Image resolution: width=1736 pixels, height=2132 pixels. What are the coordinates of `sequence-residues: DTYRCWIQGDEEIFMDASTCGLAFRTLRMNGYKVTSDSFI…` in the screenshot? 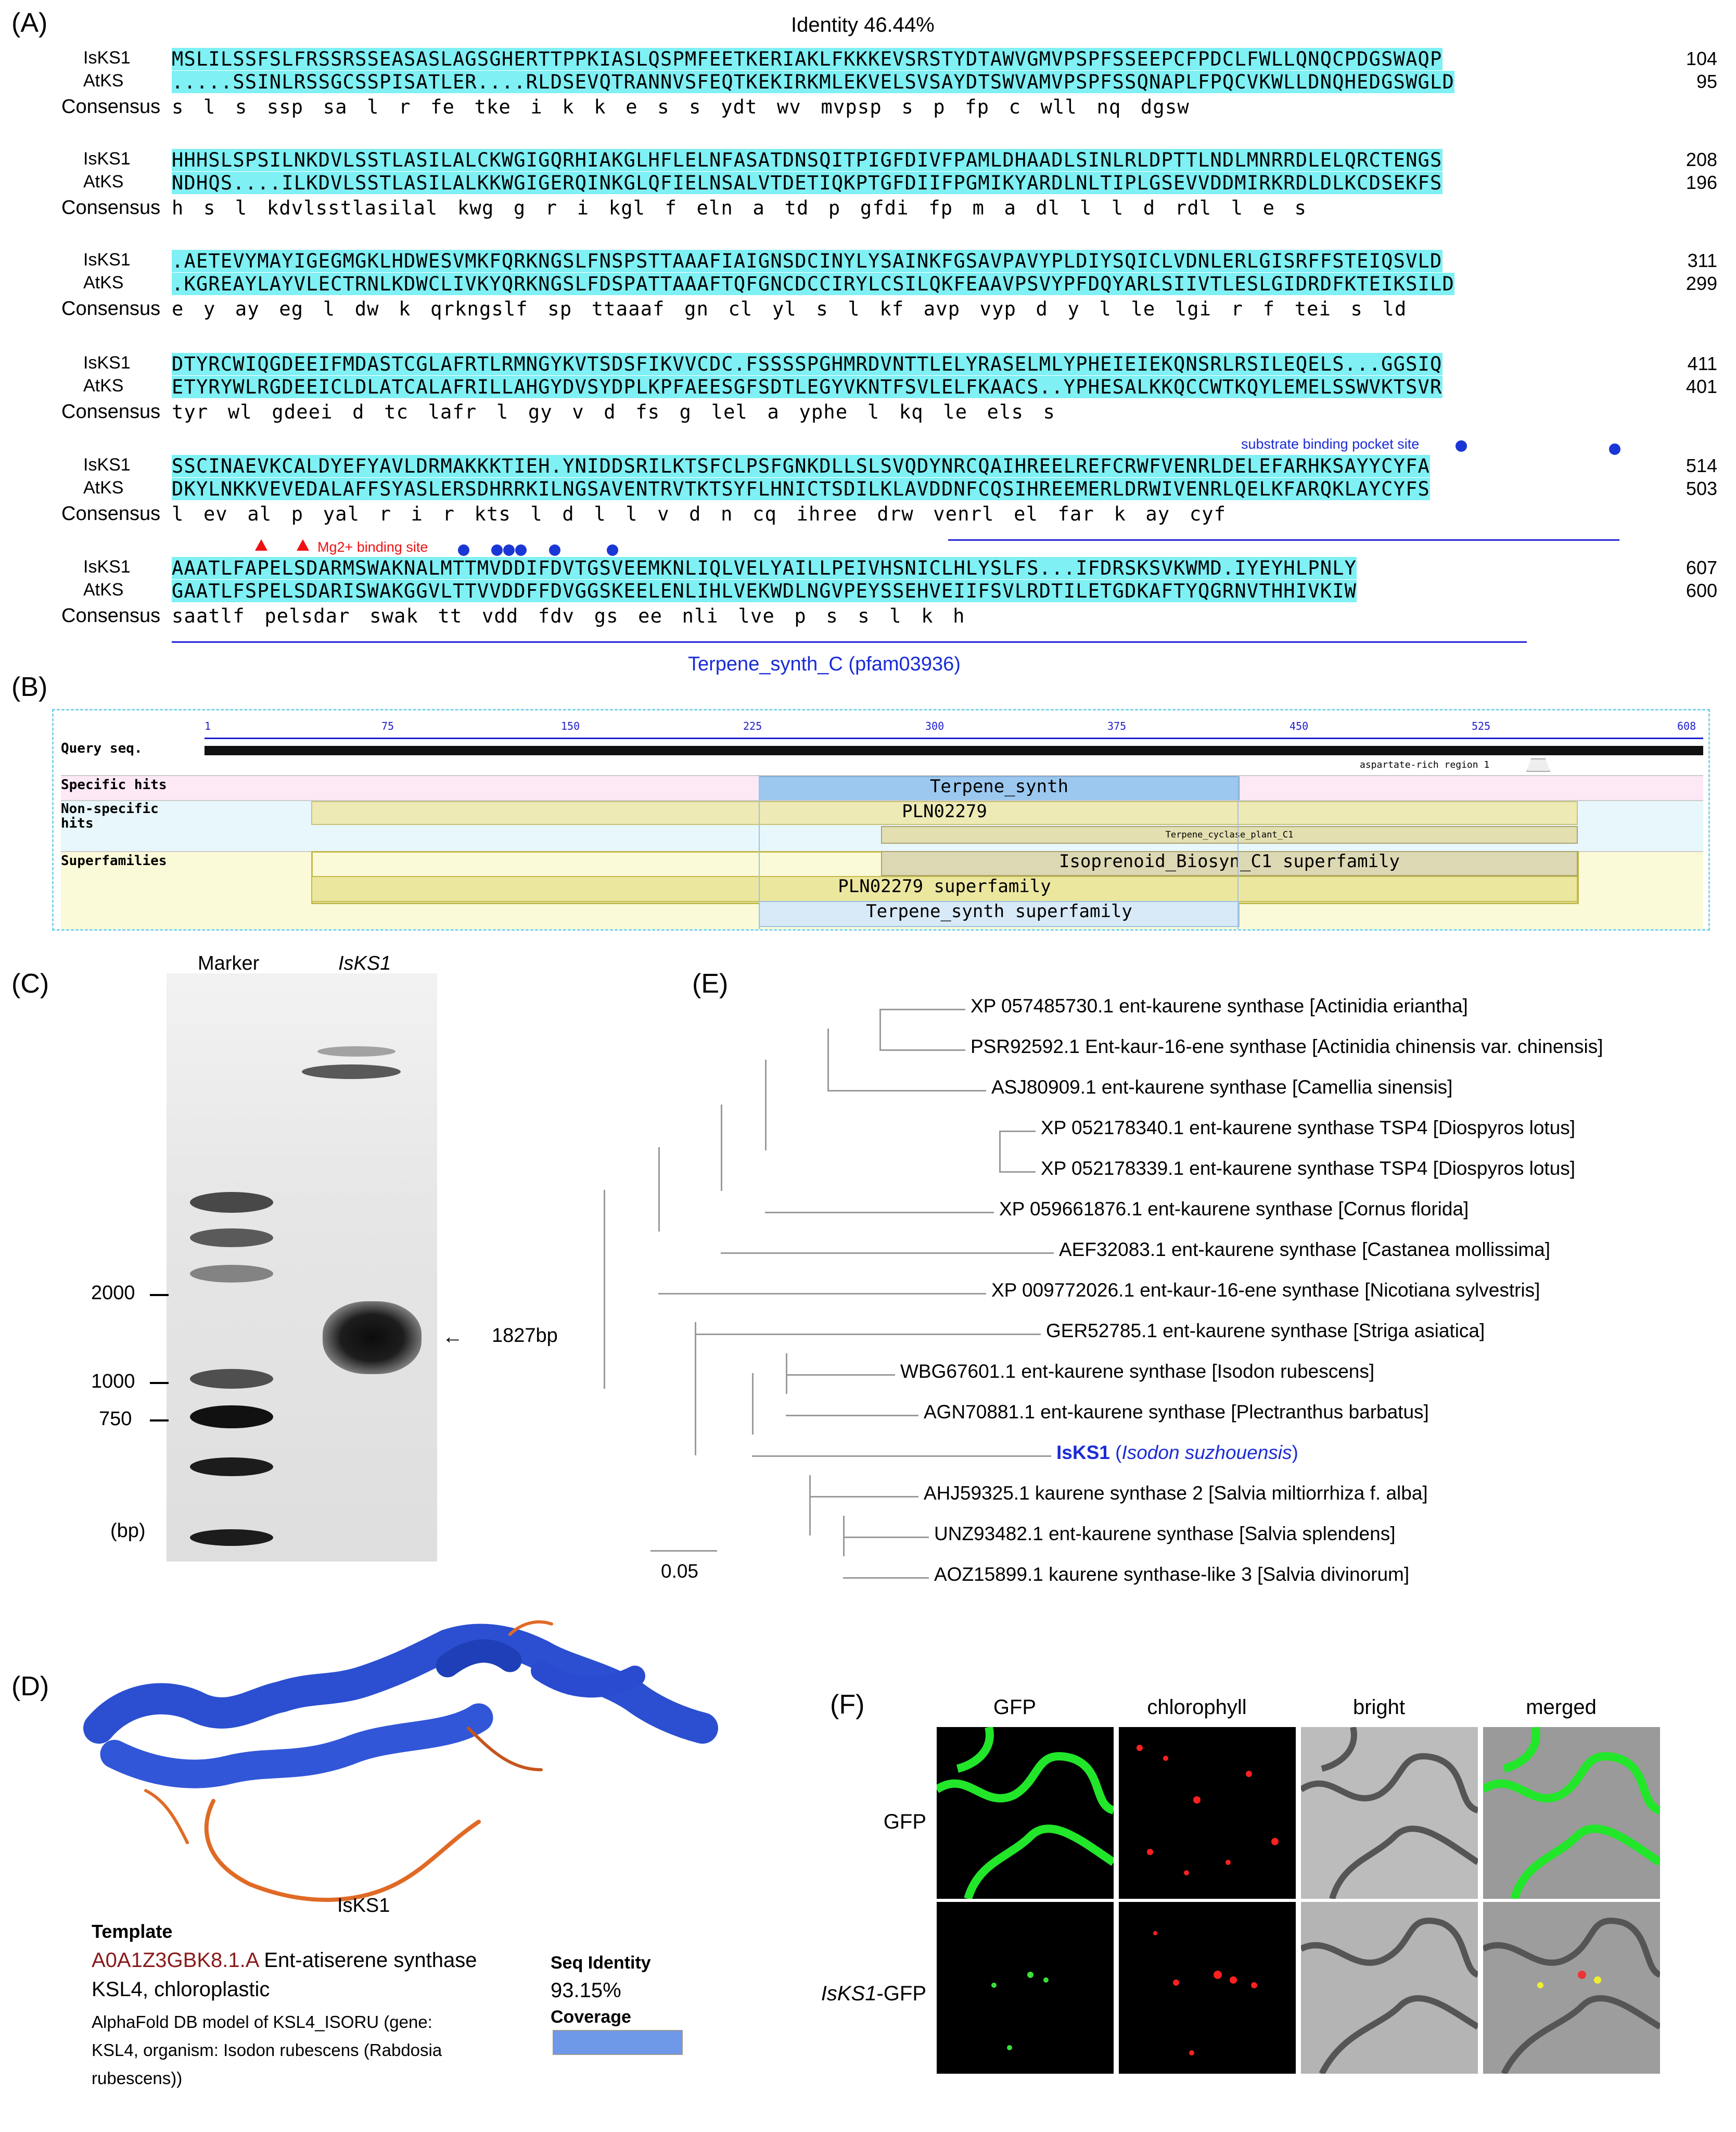 It's located at (807, 364).